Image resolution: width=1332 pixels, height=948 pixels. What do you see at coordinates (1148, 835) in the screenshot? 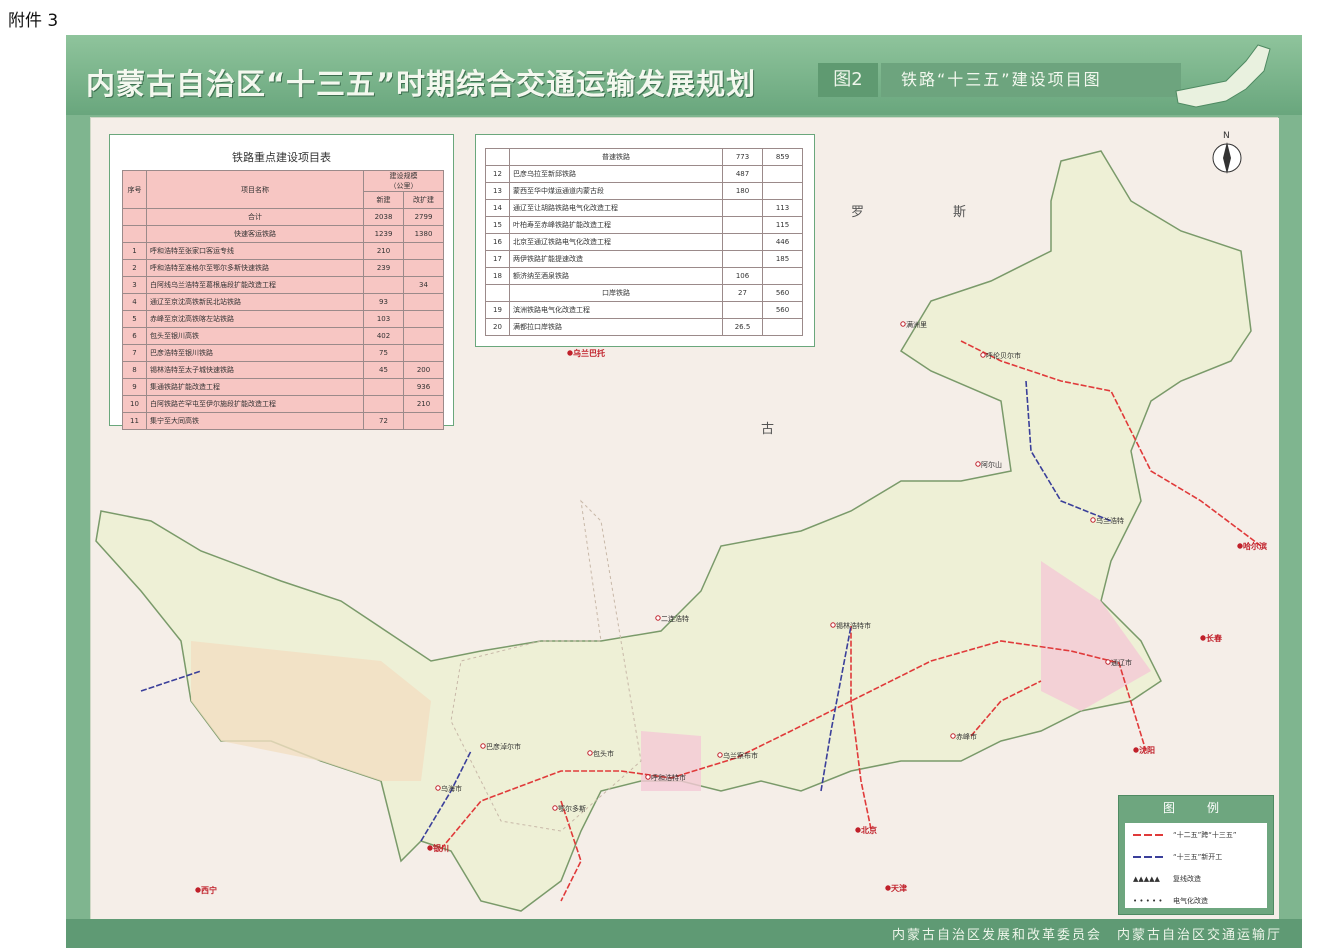
I see `red-line-icon` at bounding box center [1148, 835].